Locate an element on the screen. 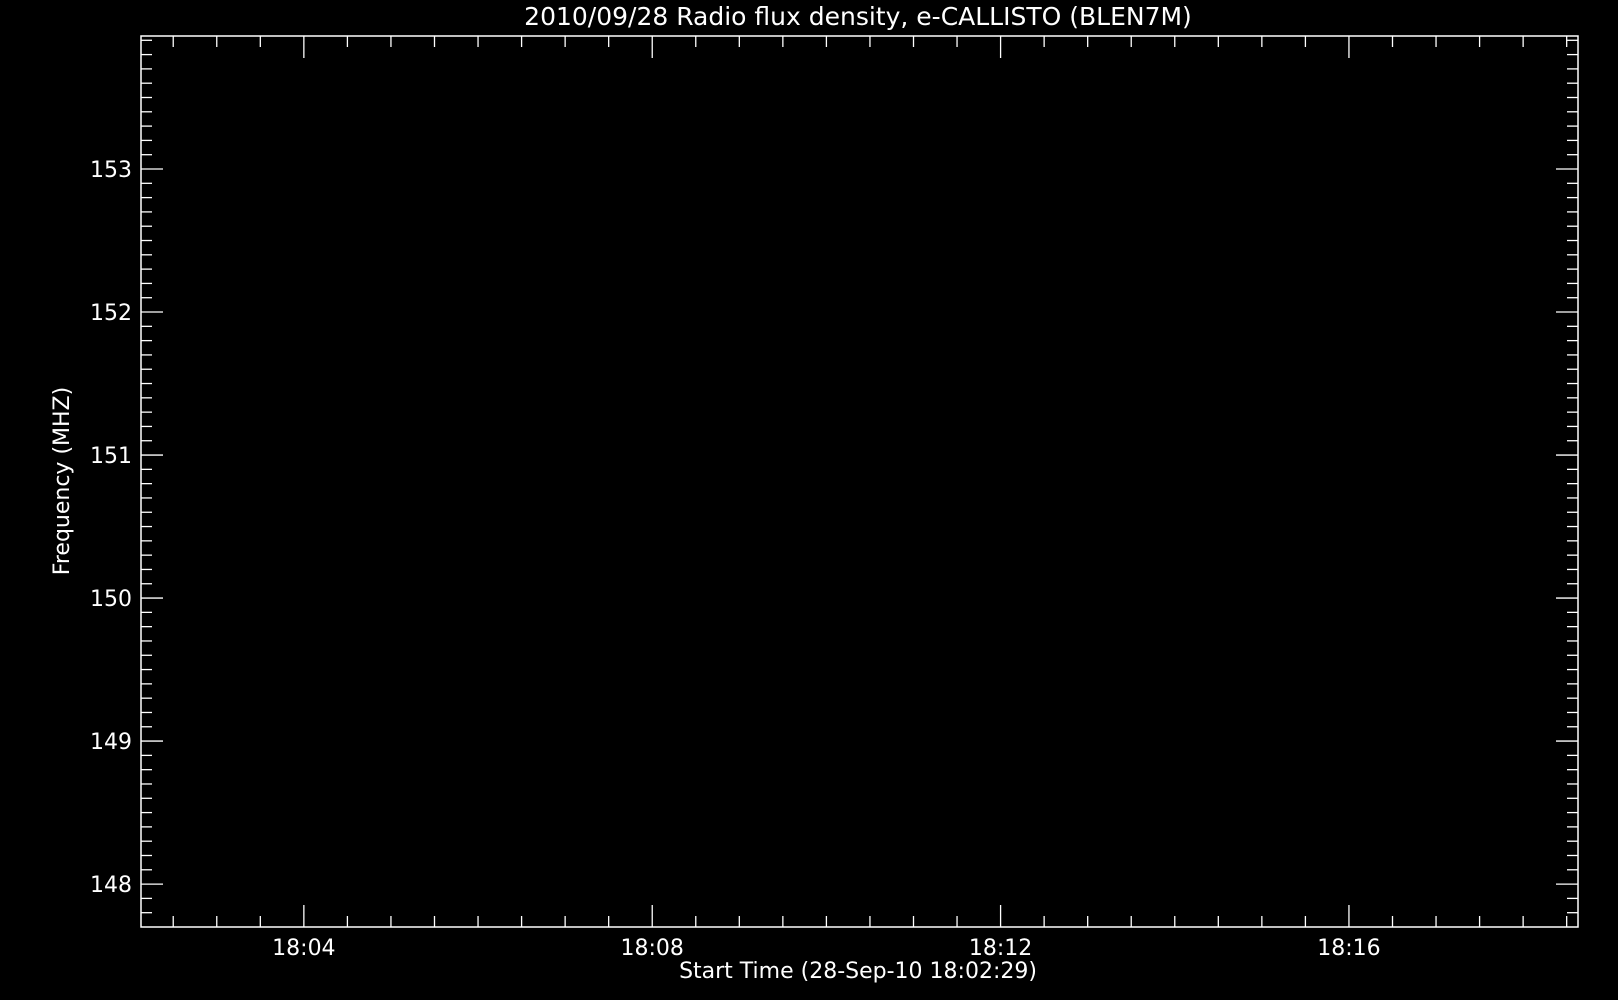  y-tick-label: 149 is located at coordinates (111, 742).